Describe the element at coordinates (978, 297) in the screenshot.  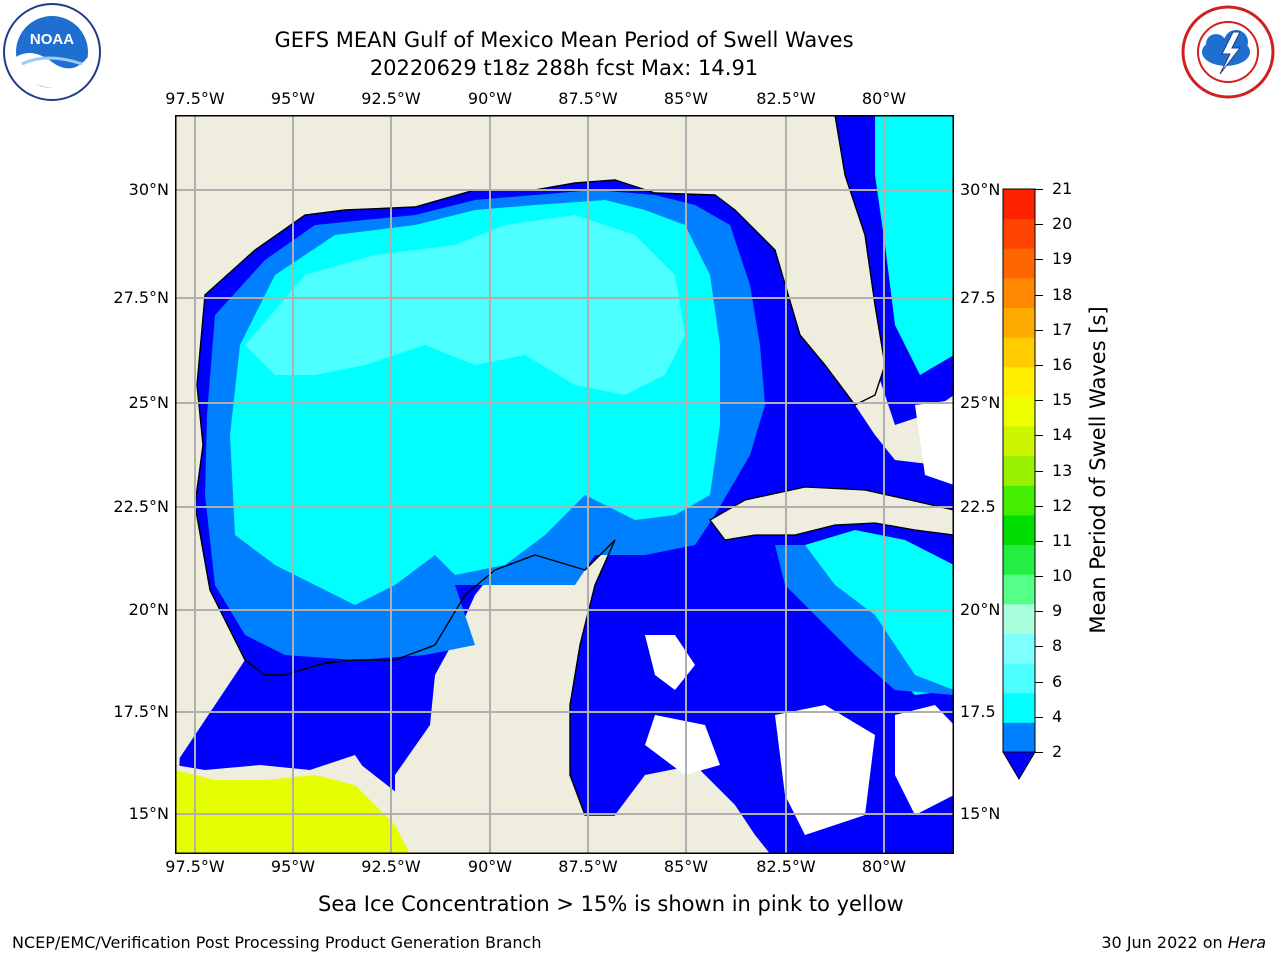
I see `lat-right-label: 27.5` at that location.